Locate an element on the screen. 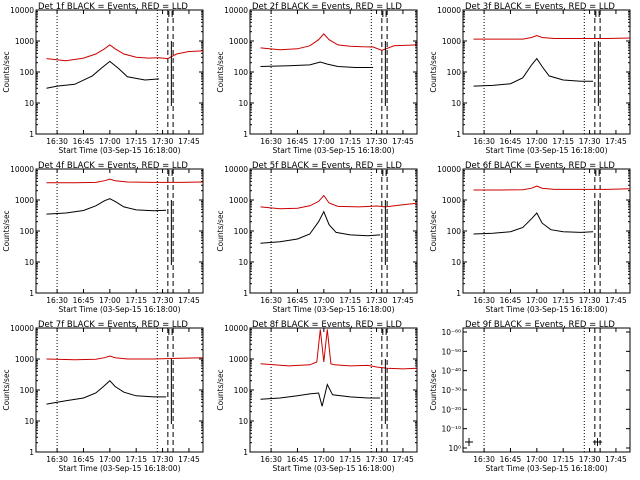 The height and width of the screenshot is (480, 640). y-tick-label: 10⁻⁵⁰ is located at coordinates (451, 351).